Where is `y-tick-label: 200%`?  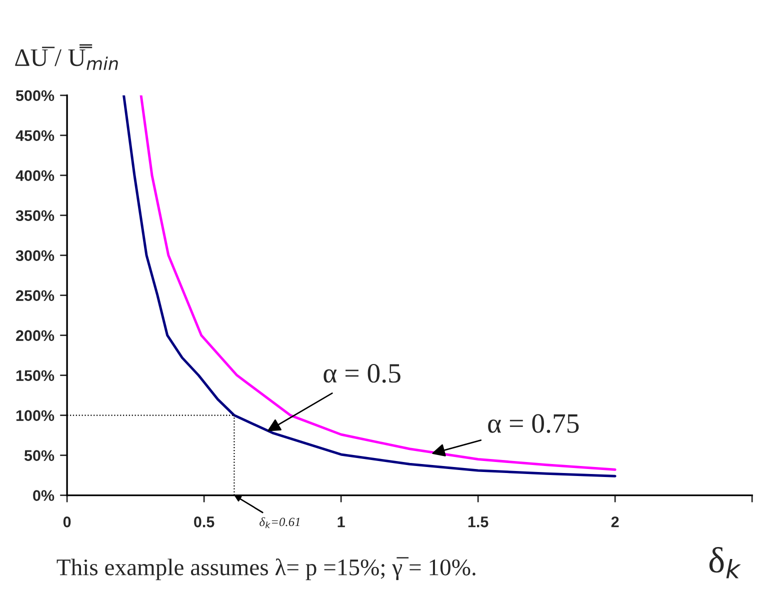 y-tick-label: 200% is located at coordinates (35, 335).